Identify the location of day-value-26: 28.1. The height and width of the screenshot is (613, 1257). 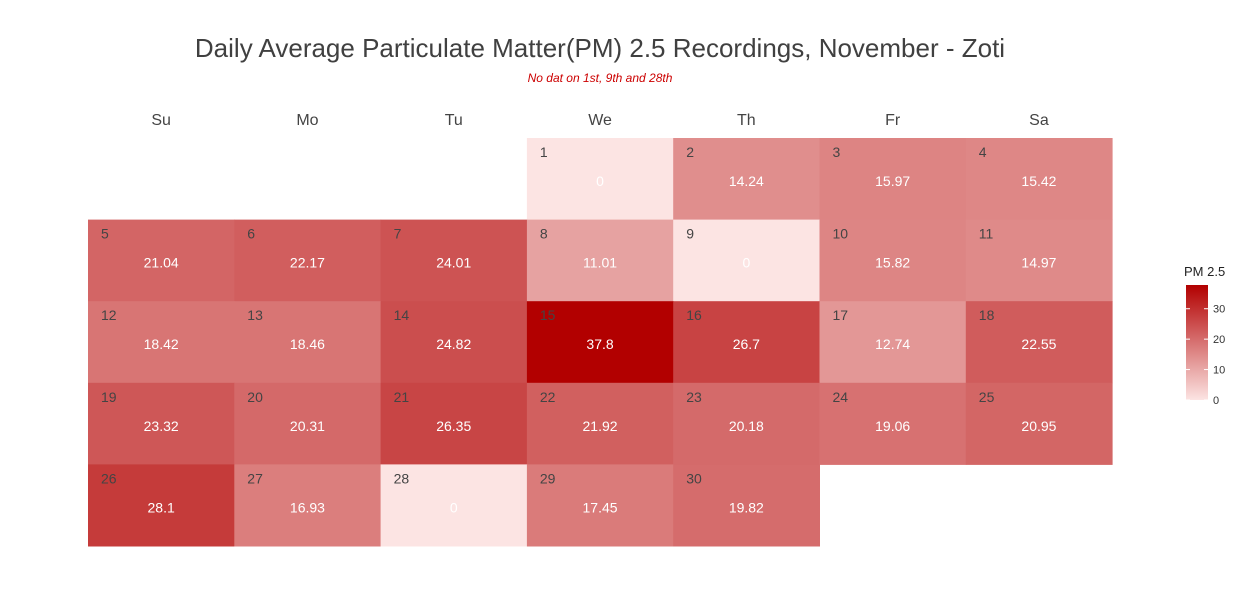
(161, 507).